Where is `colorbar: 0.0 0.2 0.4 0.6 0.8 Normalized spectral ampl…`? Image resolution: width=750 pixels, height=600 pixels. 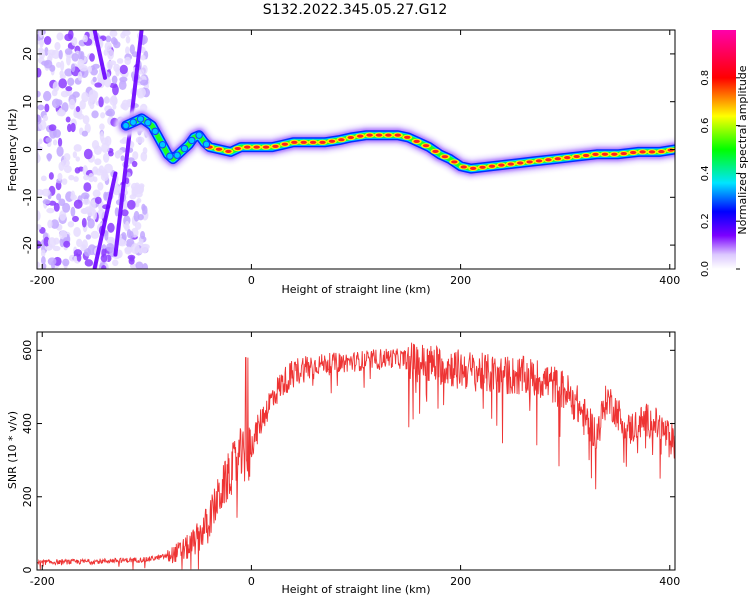
colorbar: 0.0 0.2 0.4 0.6 0.8 Normalized spectral ampl… is located at coordinates (724, 153).